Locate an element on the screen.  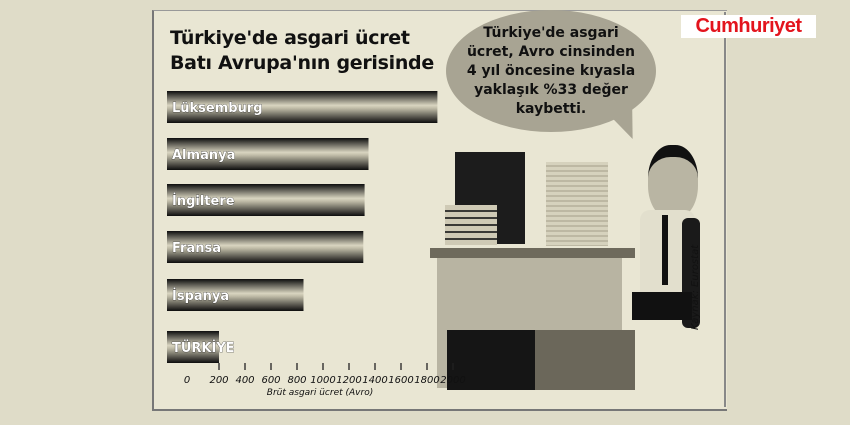
title-line-1: Türkiye'de asgari ücret is located at coordinates (290, 38).